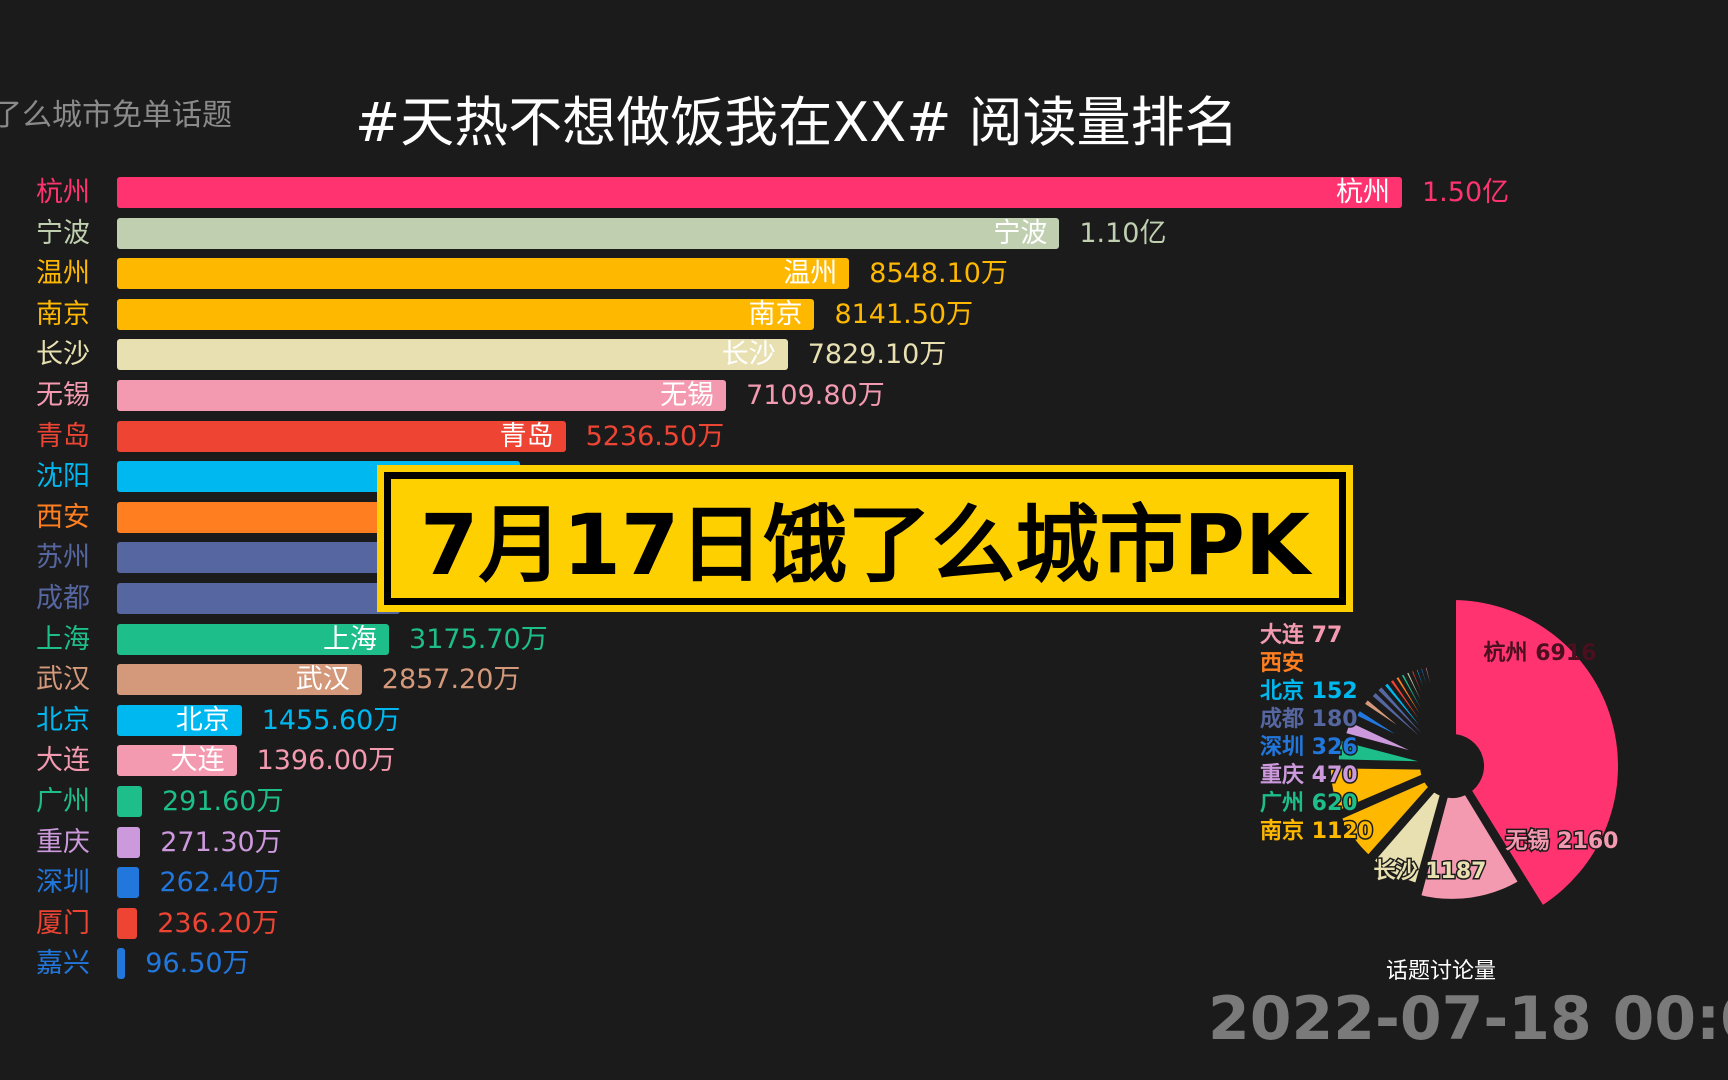 This screenshot has width=1728, height=1080. What do you see at coordinates (177, 761) in the screenshot?
I see `bar: 大连` at bounding box center [177, 761].